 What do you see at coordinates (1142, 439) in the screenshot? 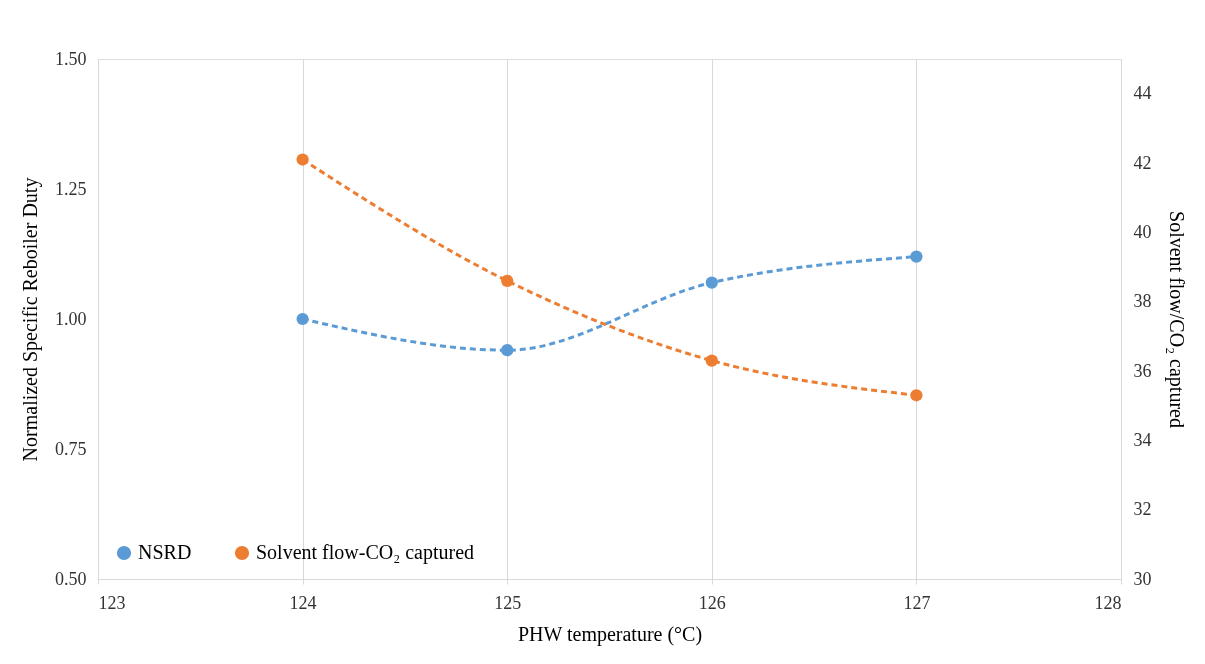
I see `y2-tick-label: 34` at bounding box center [1142, 439].